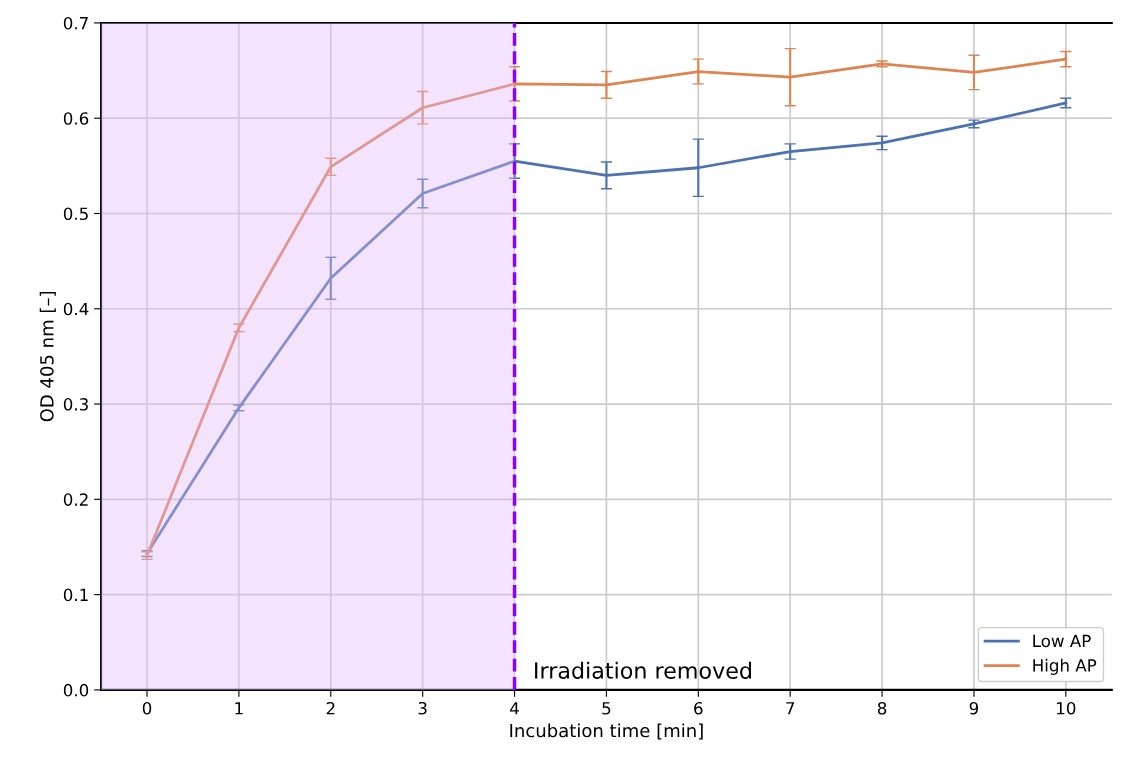 The image size is (1123, 764). I want to click on y-tick-label: 0.6, so click(76, 118).